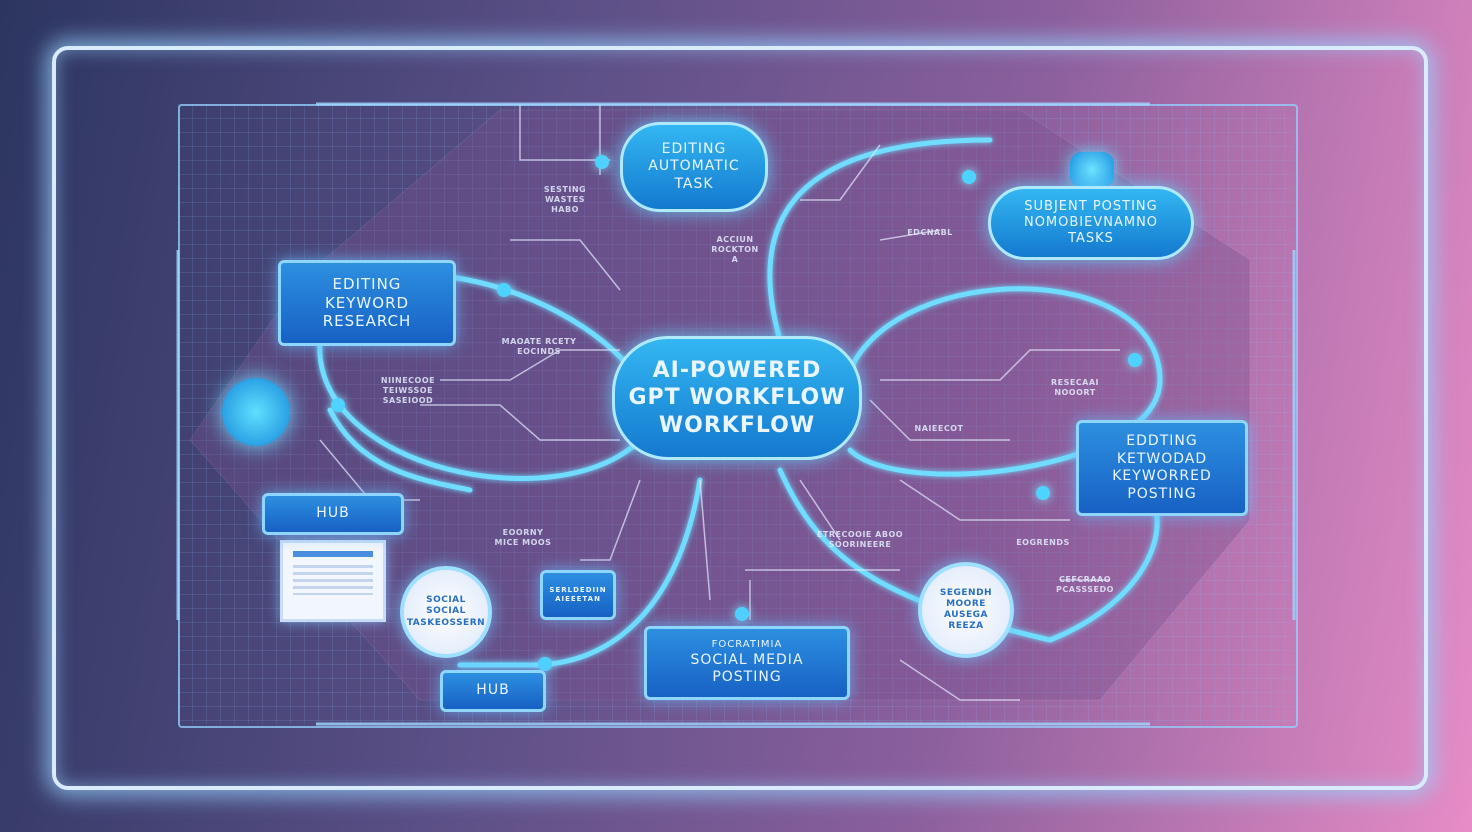 This screenshot has height=832, width=1472. I want to click on center-line-2: GPT WORKFLOW, so click(737, 398).